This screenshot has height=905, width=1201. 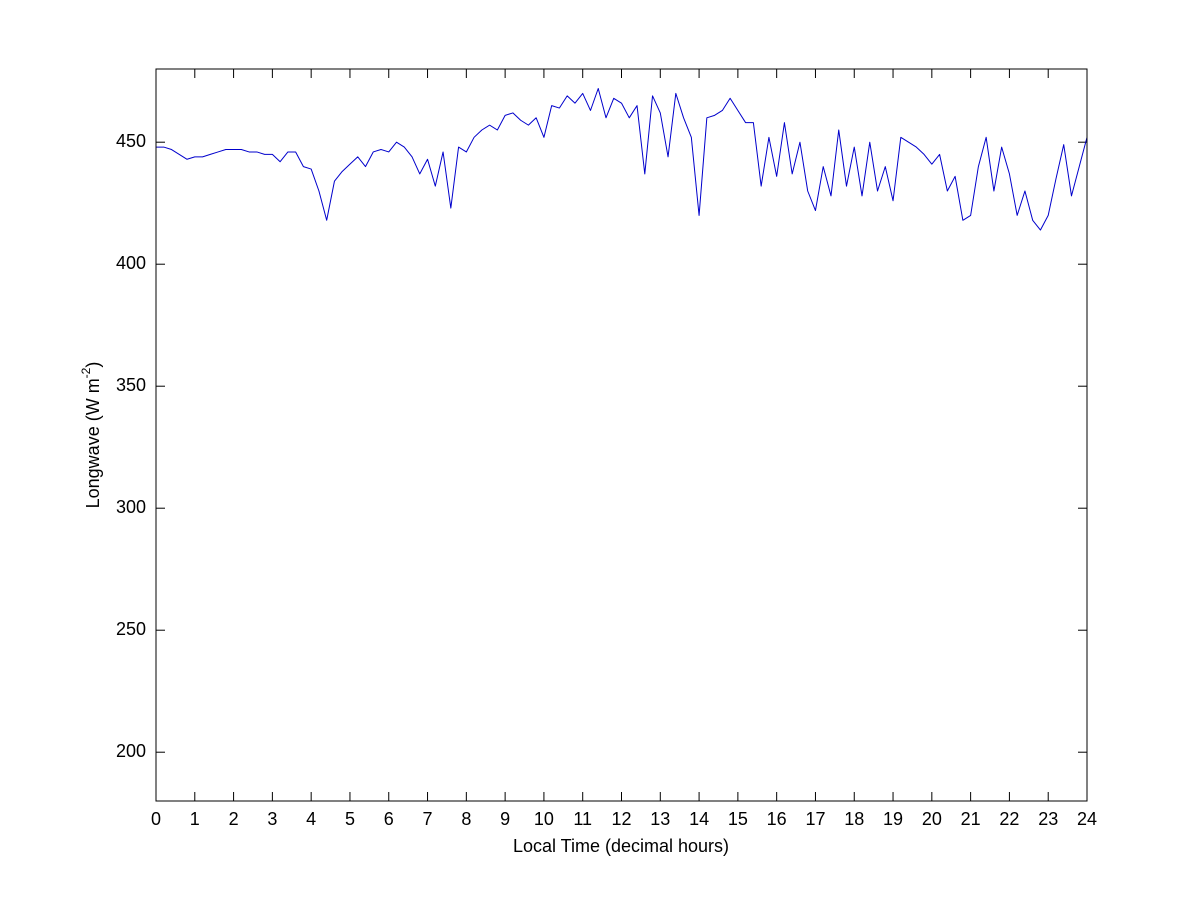 What do you see at coordinates (86, 372) in the screenshot?
I see `y-axis-label-superscript: -2` at bounding box center [86, 372].